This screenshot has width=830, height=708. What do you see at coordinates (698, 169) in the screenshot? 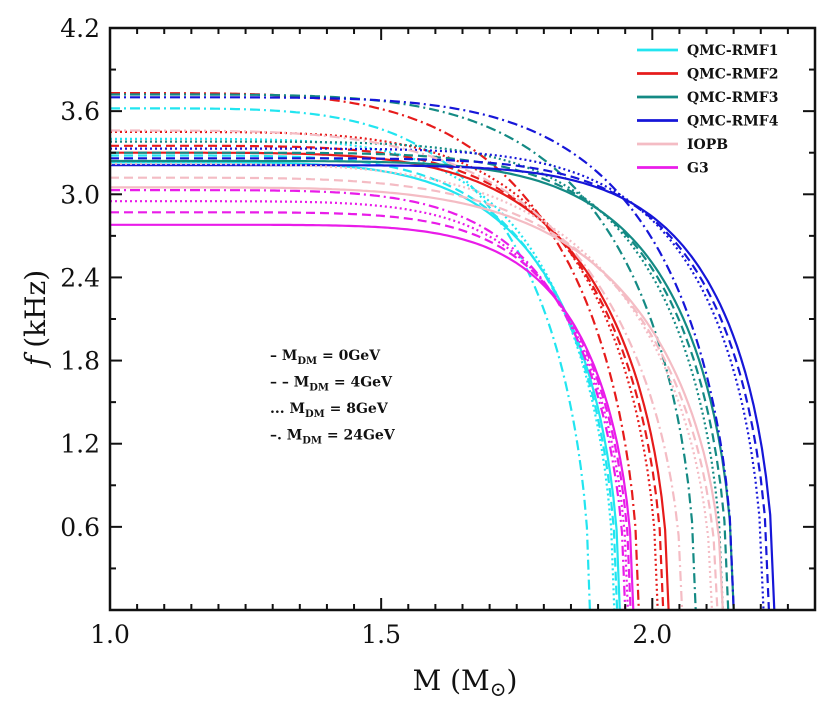
I see `legend-label-g3: G3` at bounding box center [698, 169].